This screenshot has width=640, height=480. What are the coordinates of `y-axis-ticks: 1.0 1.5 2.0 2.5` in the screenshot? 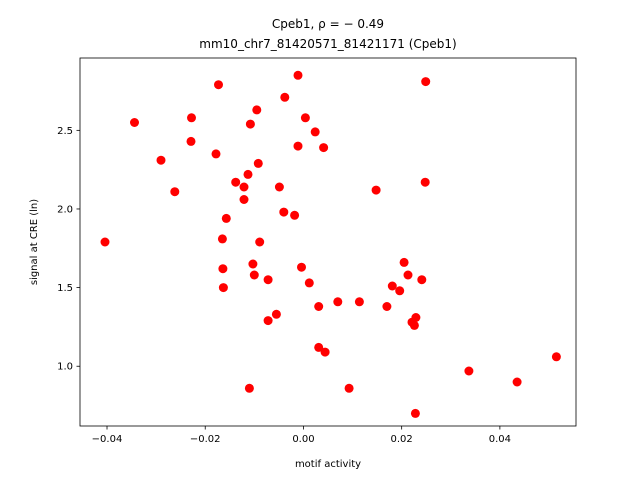 It's located at (68, 249).